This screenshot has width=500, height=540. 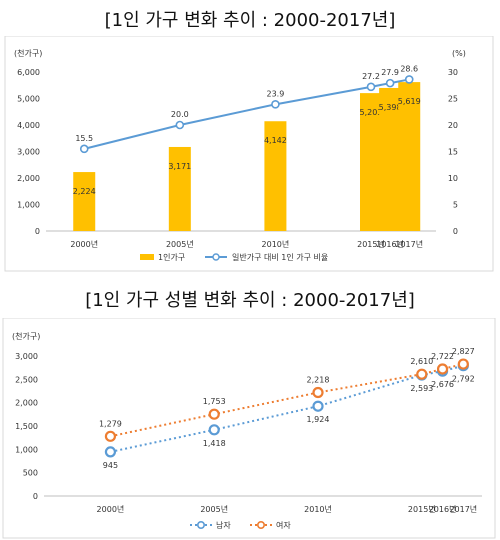 What do you see at coordinates (453, 178) in the screenshot?
I see `chart1-y2tick: 10` at bounding box center [453, 178].